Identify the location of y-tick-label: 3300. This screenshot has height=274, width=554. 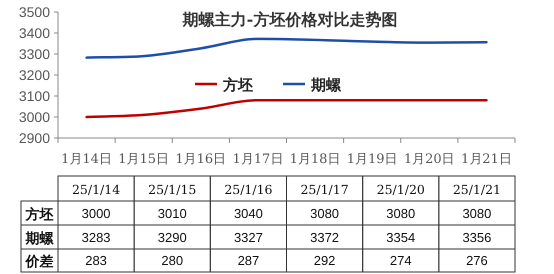
(34, 54).